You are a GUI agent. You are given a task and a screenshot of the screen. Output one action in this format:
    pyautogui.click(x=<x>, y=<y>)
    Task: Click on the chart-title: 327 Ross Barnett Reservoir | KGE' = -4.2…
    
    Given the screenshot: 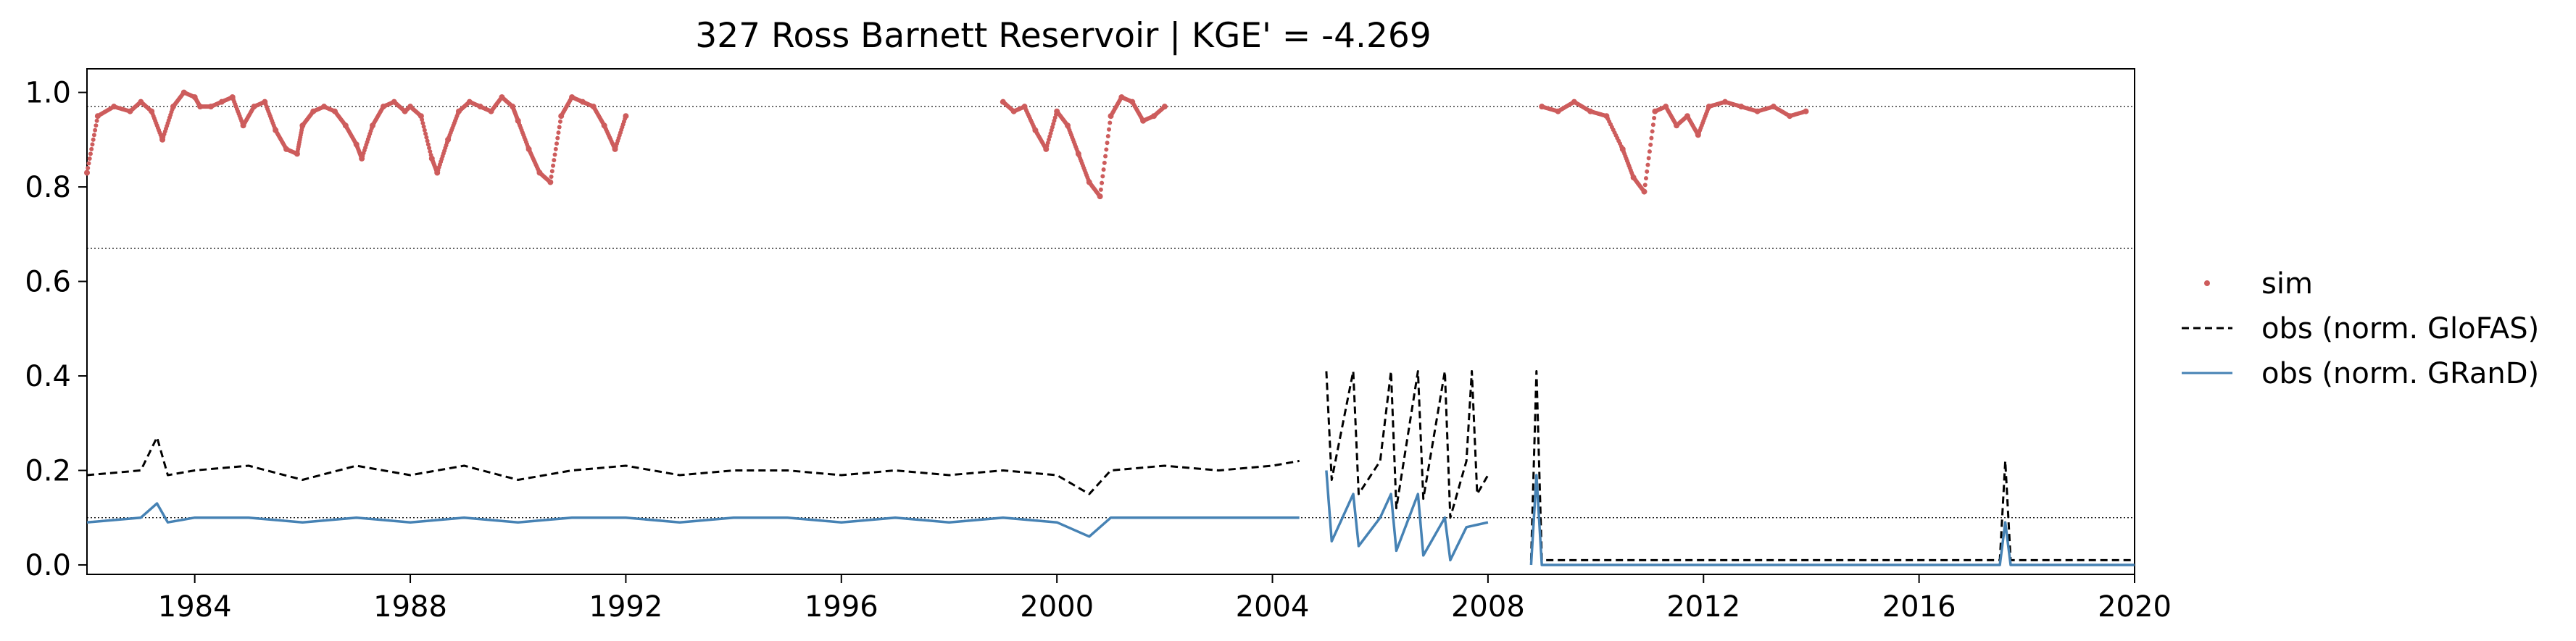 What is the action you would take?
    pyautogui.click(x=1063, y=36)
    